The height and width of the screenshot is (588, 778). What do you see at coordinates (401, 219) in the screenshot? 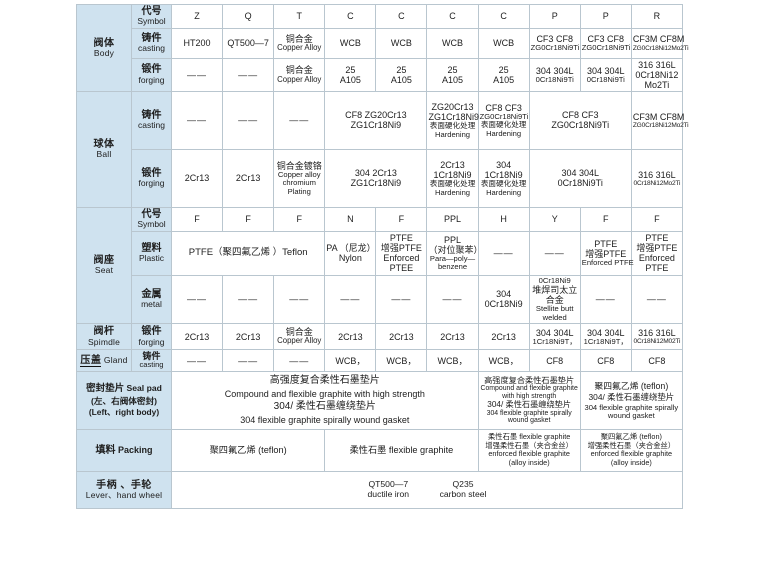
I see `seat-symbol-5: F` at bounding box center [401, 219].